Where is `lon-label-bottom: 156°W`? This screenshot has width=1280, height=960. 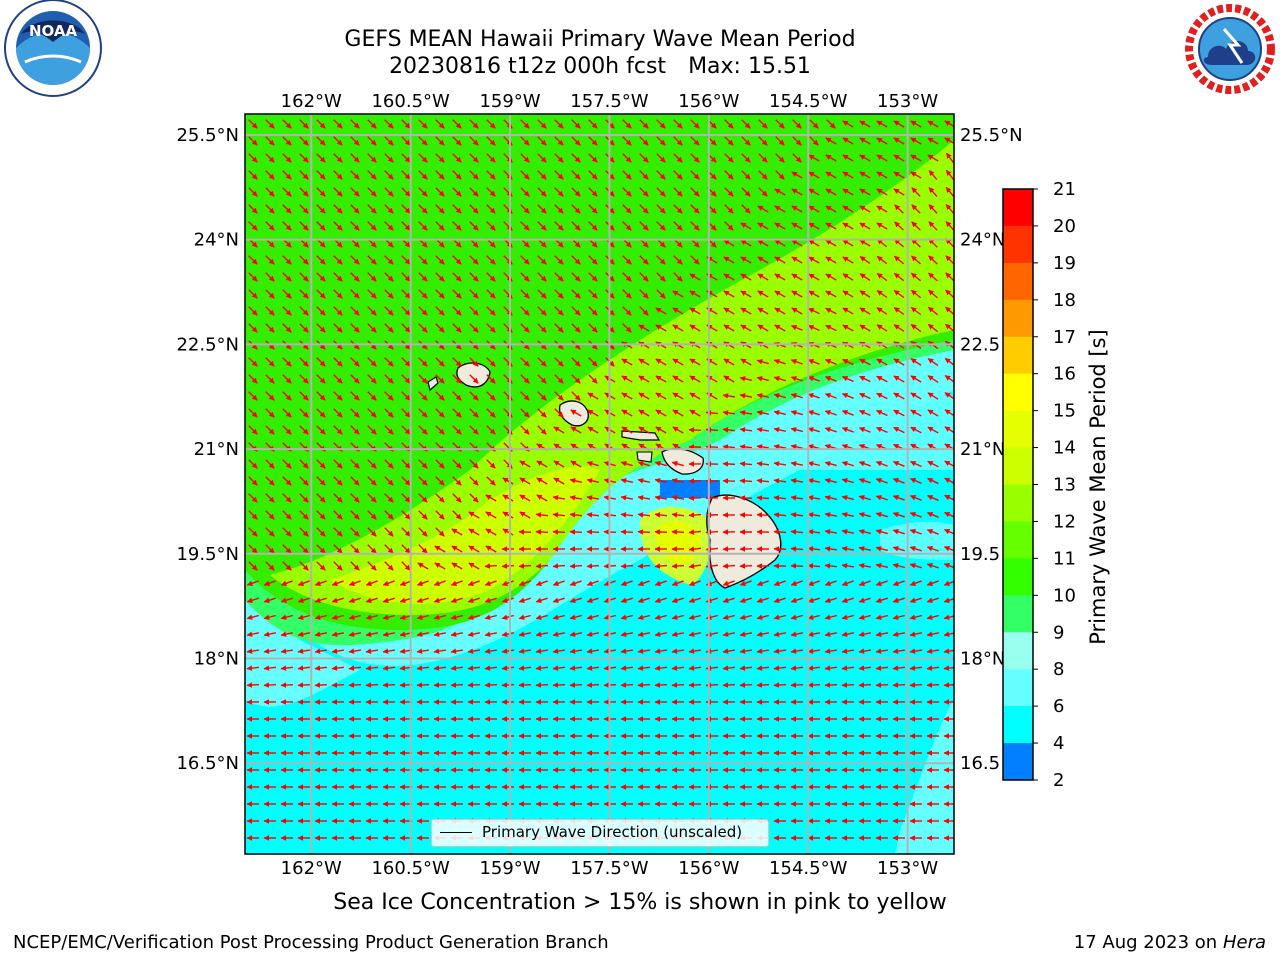
lon-label-bottom: 156°W is located at coordinates (708, 868).